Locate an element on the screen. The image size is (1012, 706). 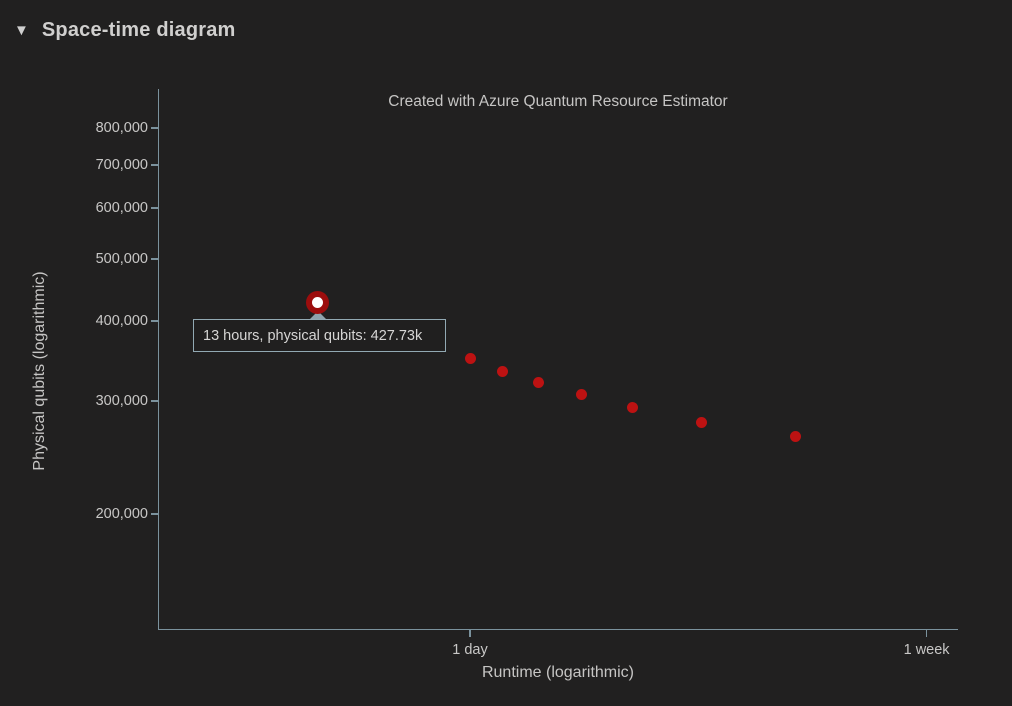
collapse-triangle-icon: ▼ is located at coordinates (21, 30).